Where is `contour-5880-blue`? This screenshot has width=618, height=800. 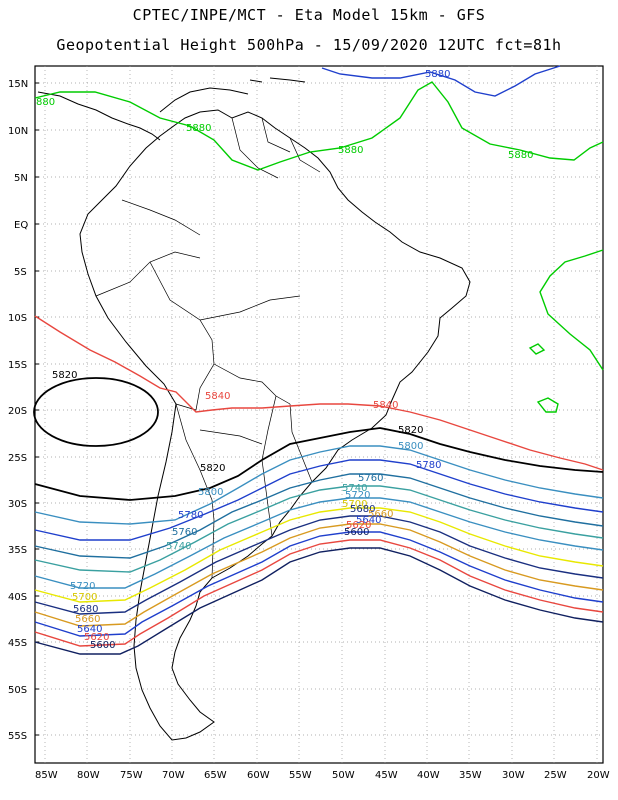
contour-5880-blue is located at coordinates (441, 81).